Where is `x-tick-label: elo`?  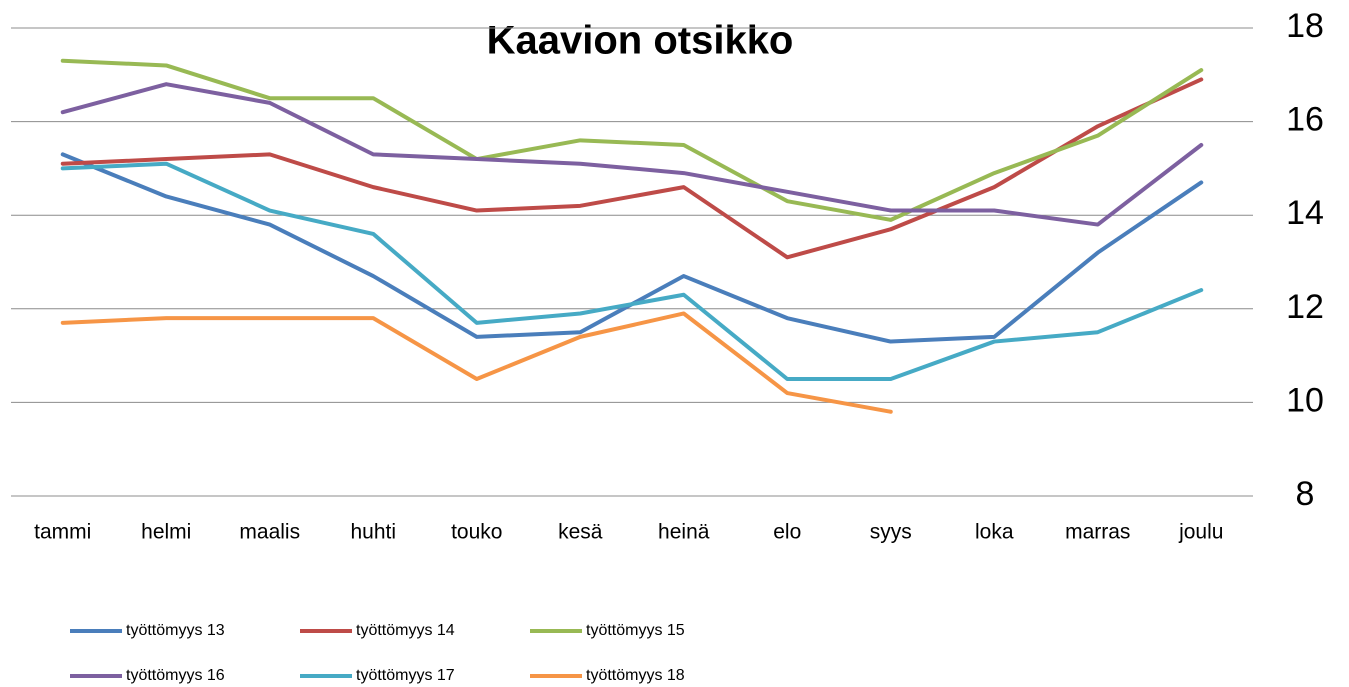 x-tick-label: elo is located at coordinates (787, 532).